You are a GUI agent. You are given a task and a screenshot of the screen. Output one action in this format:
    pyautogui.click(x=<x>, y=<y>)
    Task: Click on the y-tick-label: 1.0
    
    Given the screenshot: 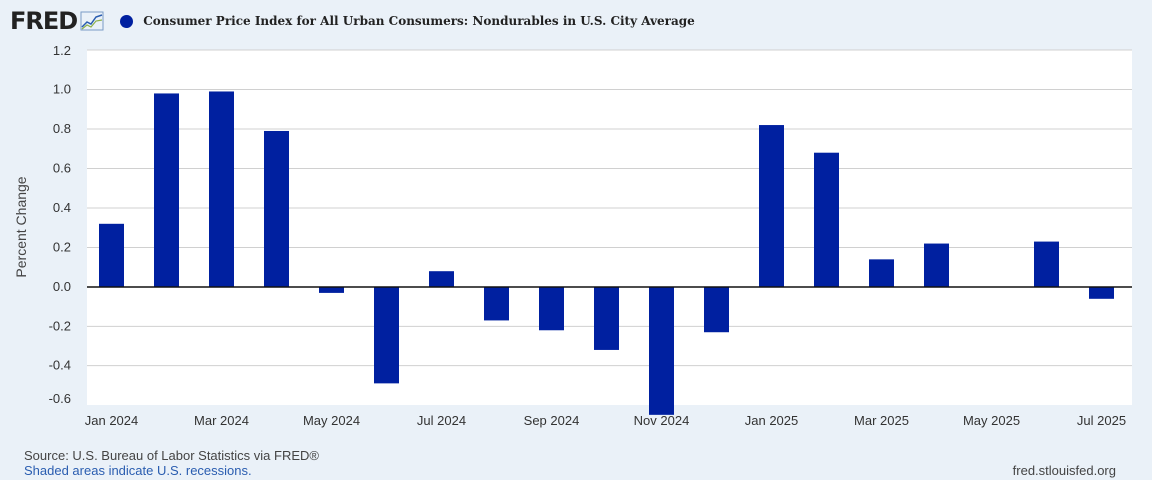 What is the action you would take?
    pyautogui.click(x=62, y=89)
    